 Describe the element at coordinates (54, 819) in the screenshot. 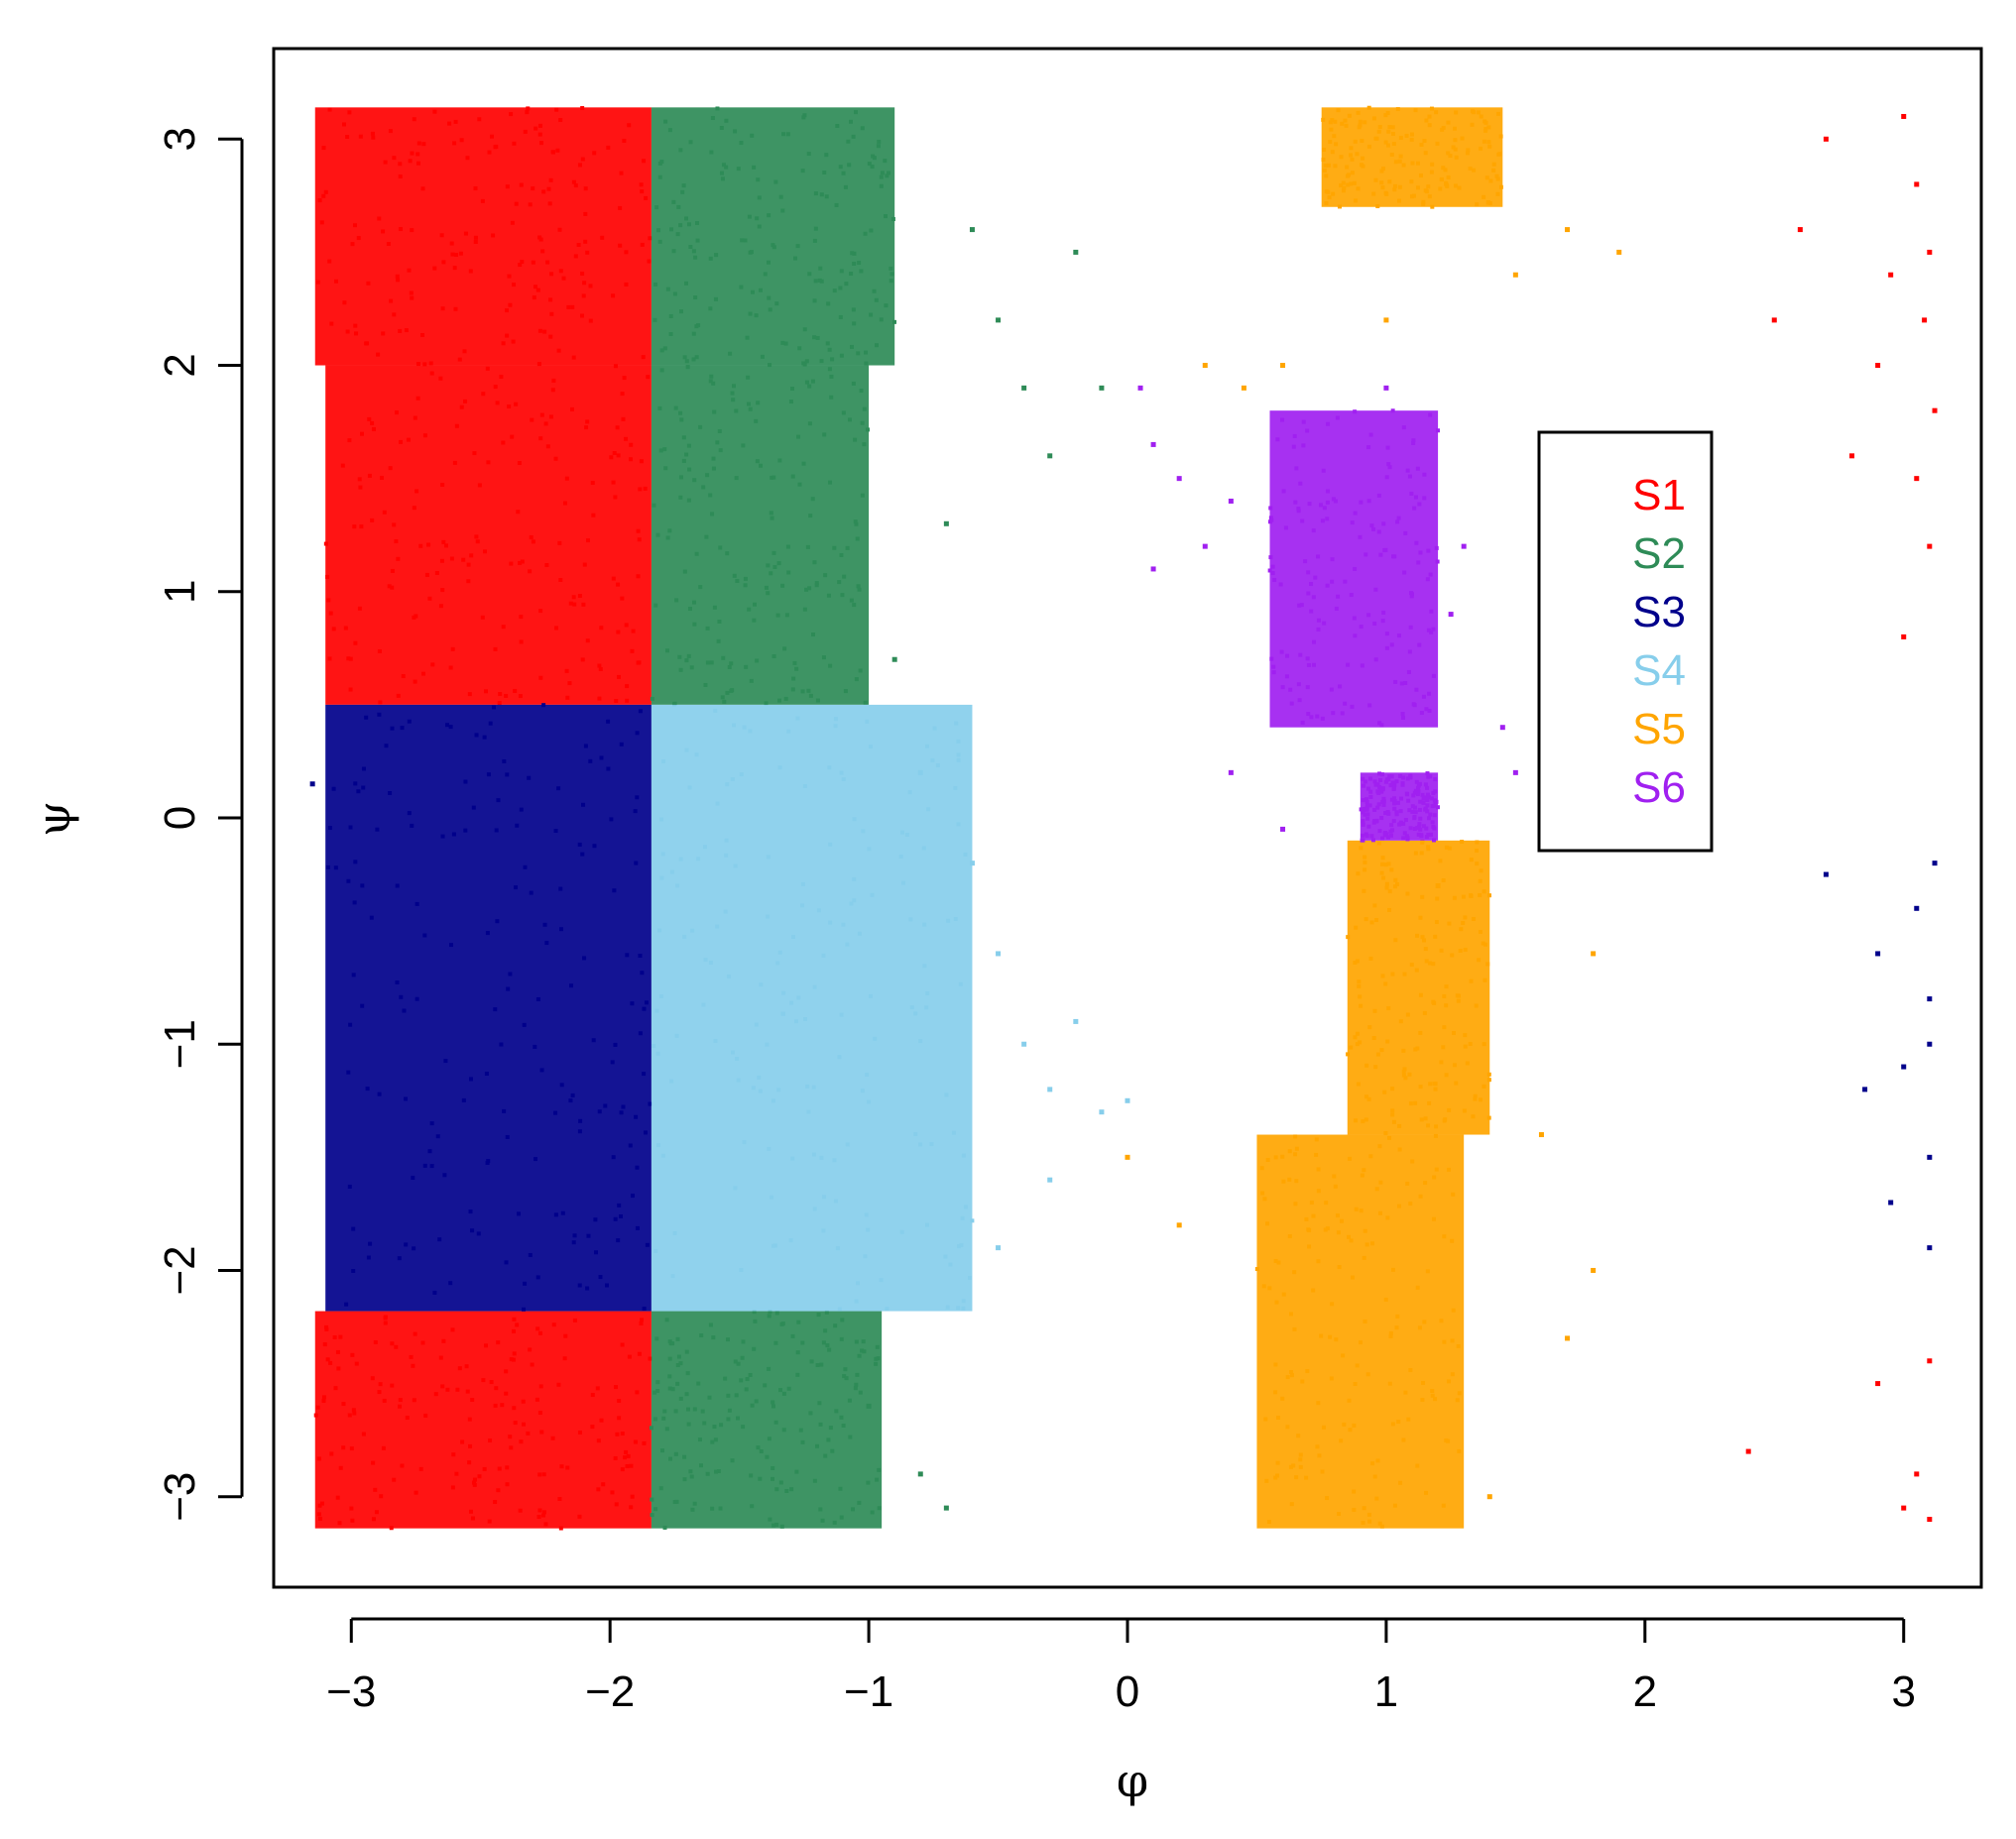

I see `y-axis-title: ψ` at that location.